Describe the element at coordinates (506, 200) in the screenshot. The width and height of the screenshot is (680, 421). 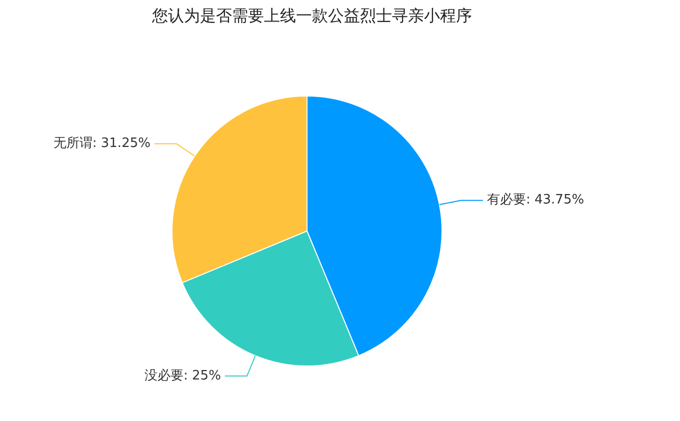
I see `slice-label: 有必要` at that location.